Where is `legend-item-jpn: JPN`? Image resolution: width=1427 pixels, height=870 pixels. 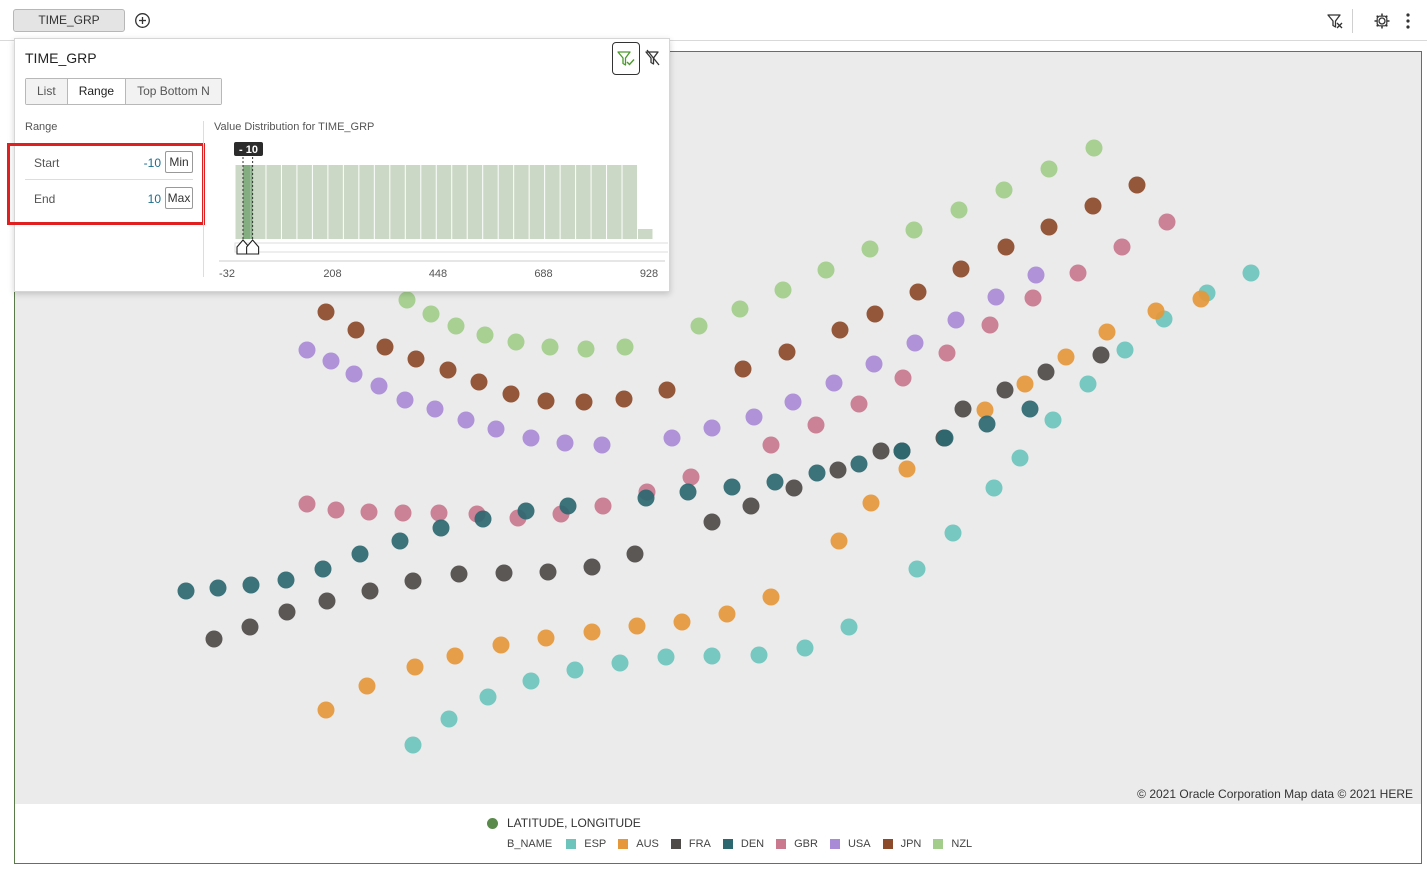
legend-item-jpn: JPN is located at coordinates (901, 844).